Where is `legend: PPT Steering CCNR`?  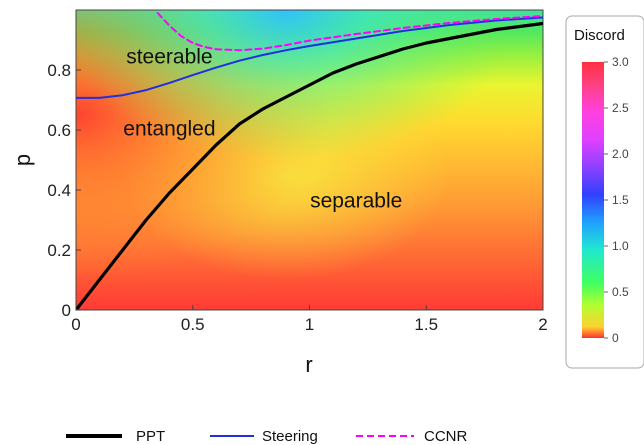 legend: PPT Steering CCNR is located at coordinates (266, 436).